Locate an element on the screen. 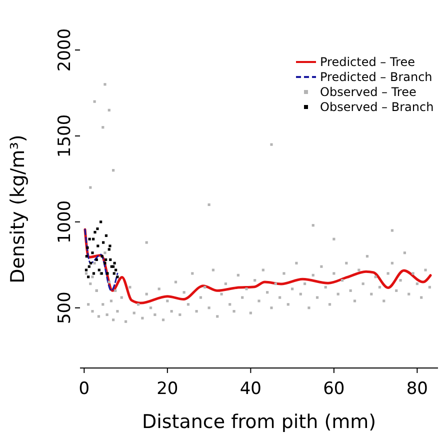 This screenshot has height=448, width=446. legend-label: Observed – Branch is located at coordinates (377, 107).